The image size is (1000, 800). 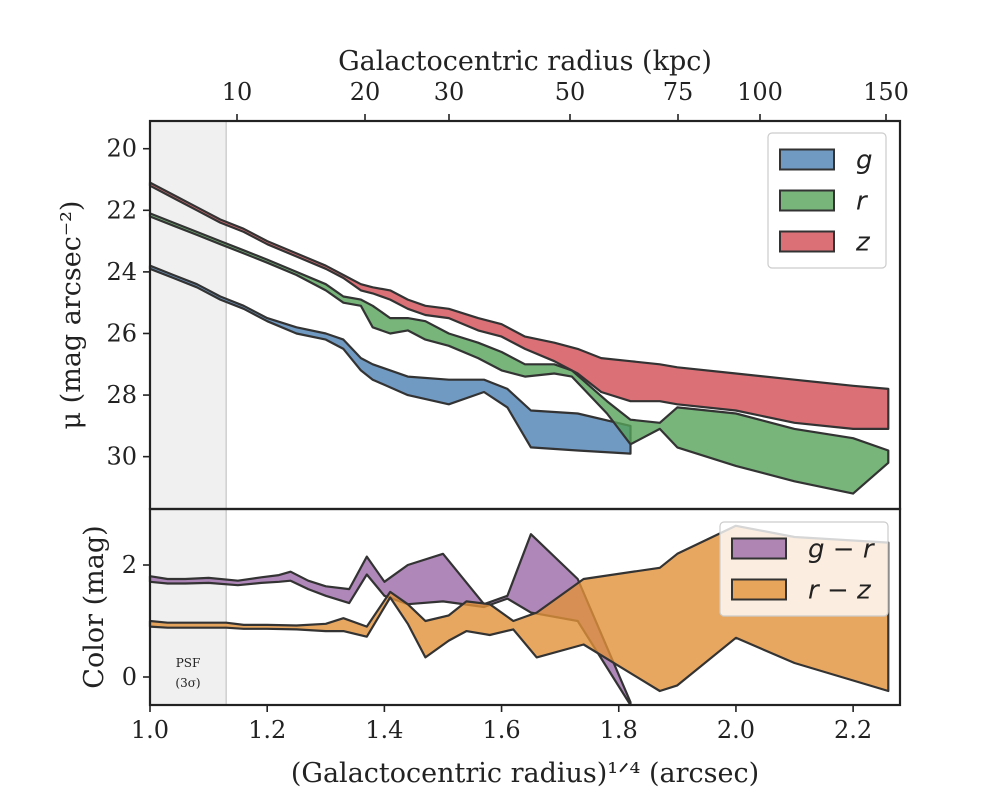 I want to click on y-tick-label: 30, so click(x=121, y=457).